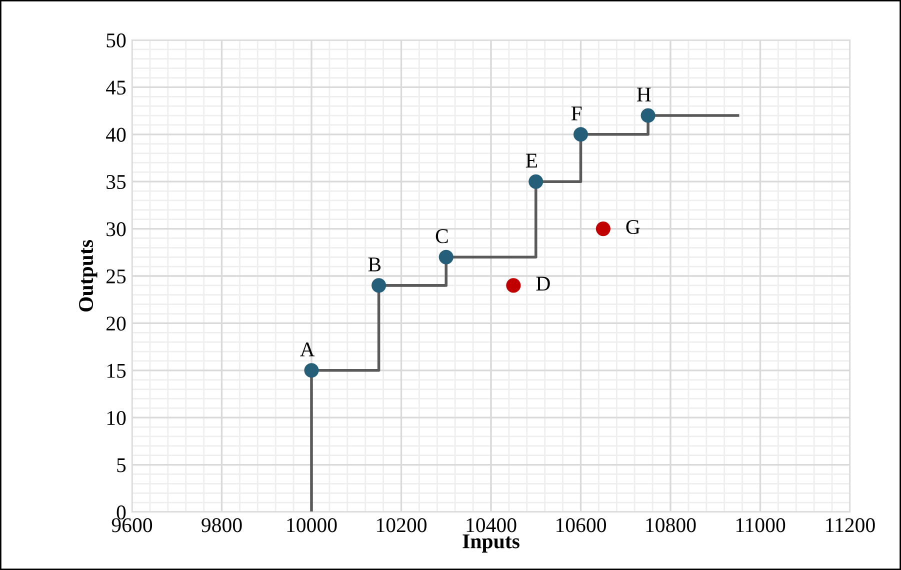 The image size is (901, 570). I want to click on data-label: E, so click(532, 161).